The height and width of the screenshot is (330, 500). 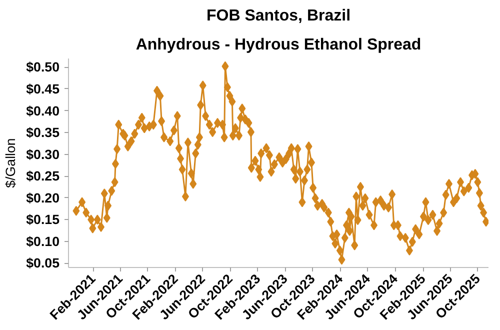 I want to click on y-tick-label: $0.25, so click(x=43, y=176).